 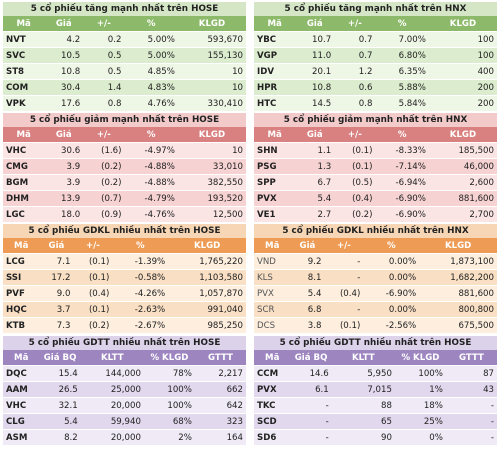 I want to click on price-cell: 3.9, so click(x=64, y=182).